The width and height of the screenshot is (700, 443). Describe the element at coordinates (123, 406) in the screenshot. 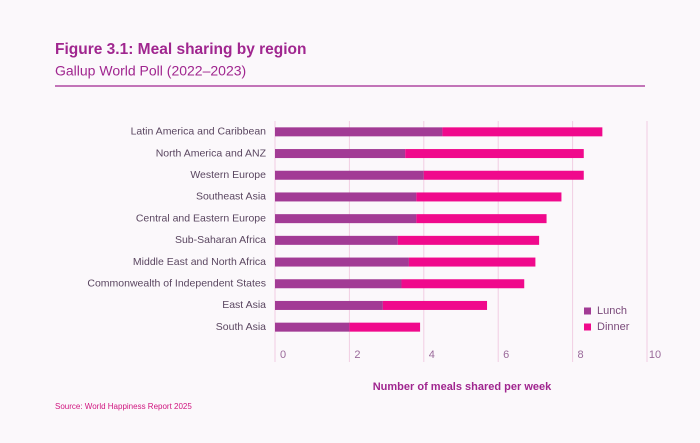

I see `source: Source: World Happiness Report 2025` at that location.